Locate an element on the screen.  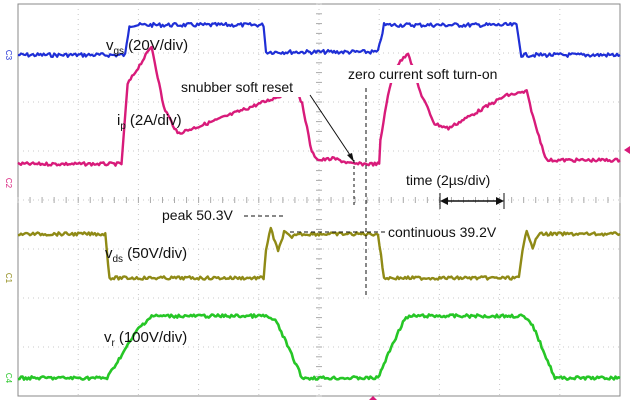
trigger-marker-bottom is located at coordinates (373, 398).